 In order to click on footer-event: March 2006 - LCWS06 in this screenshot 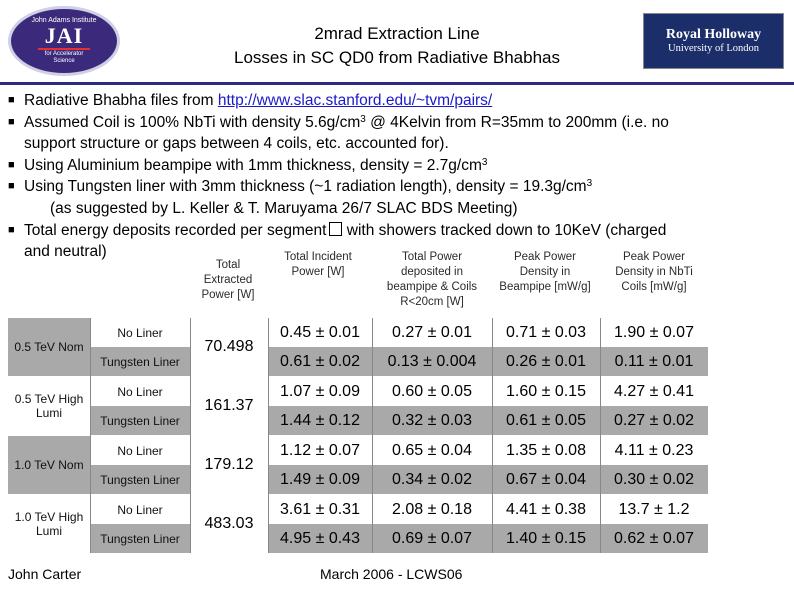, I will do `click(391, 574)`.